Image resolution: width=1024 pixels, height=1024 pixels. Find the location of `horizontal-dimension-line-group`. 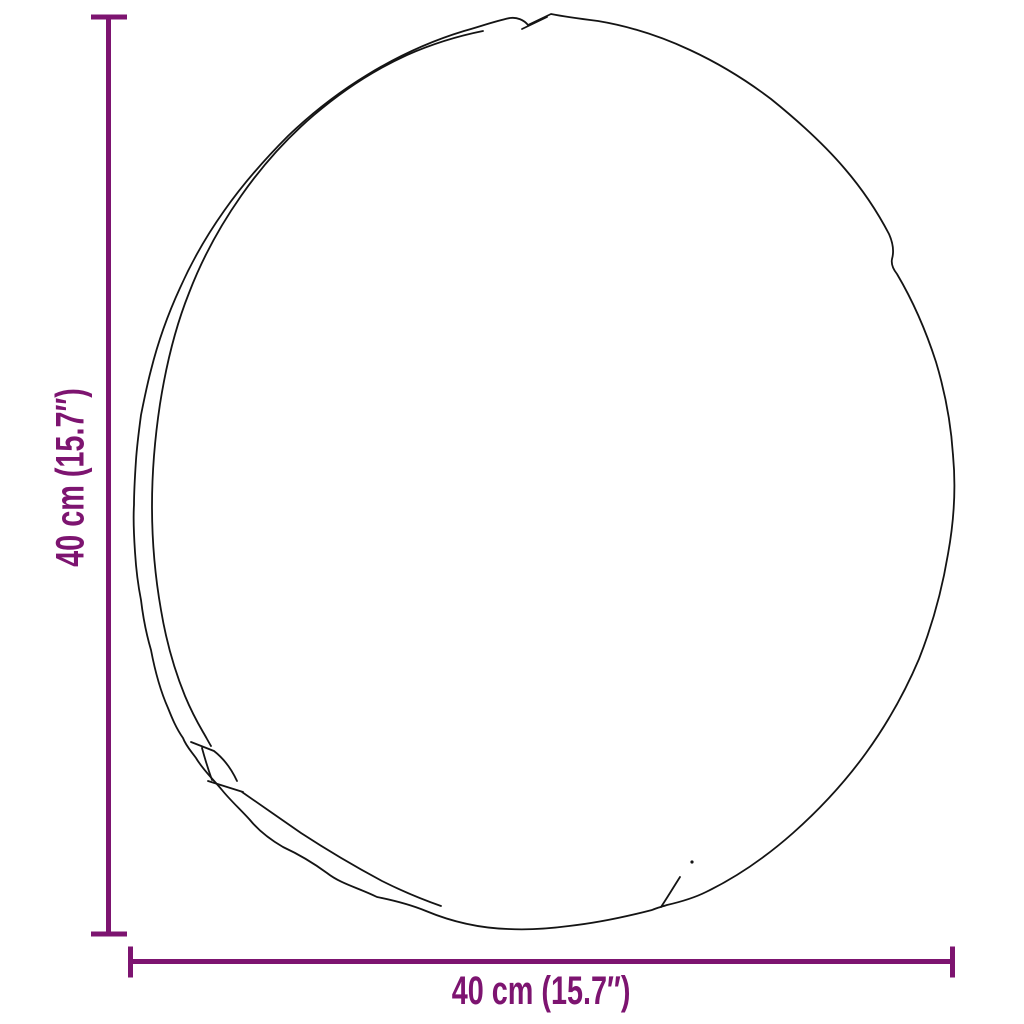

horizontal-dimension-line-group is located at coordinates (541, 962).